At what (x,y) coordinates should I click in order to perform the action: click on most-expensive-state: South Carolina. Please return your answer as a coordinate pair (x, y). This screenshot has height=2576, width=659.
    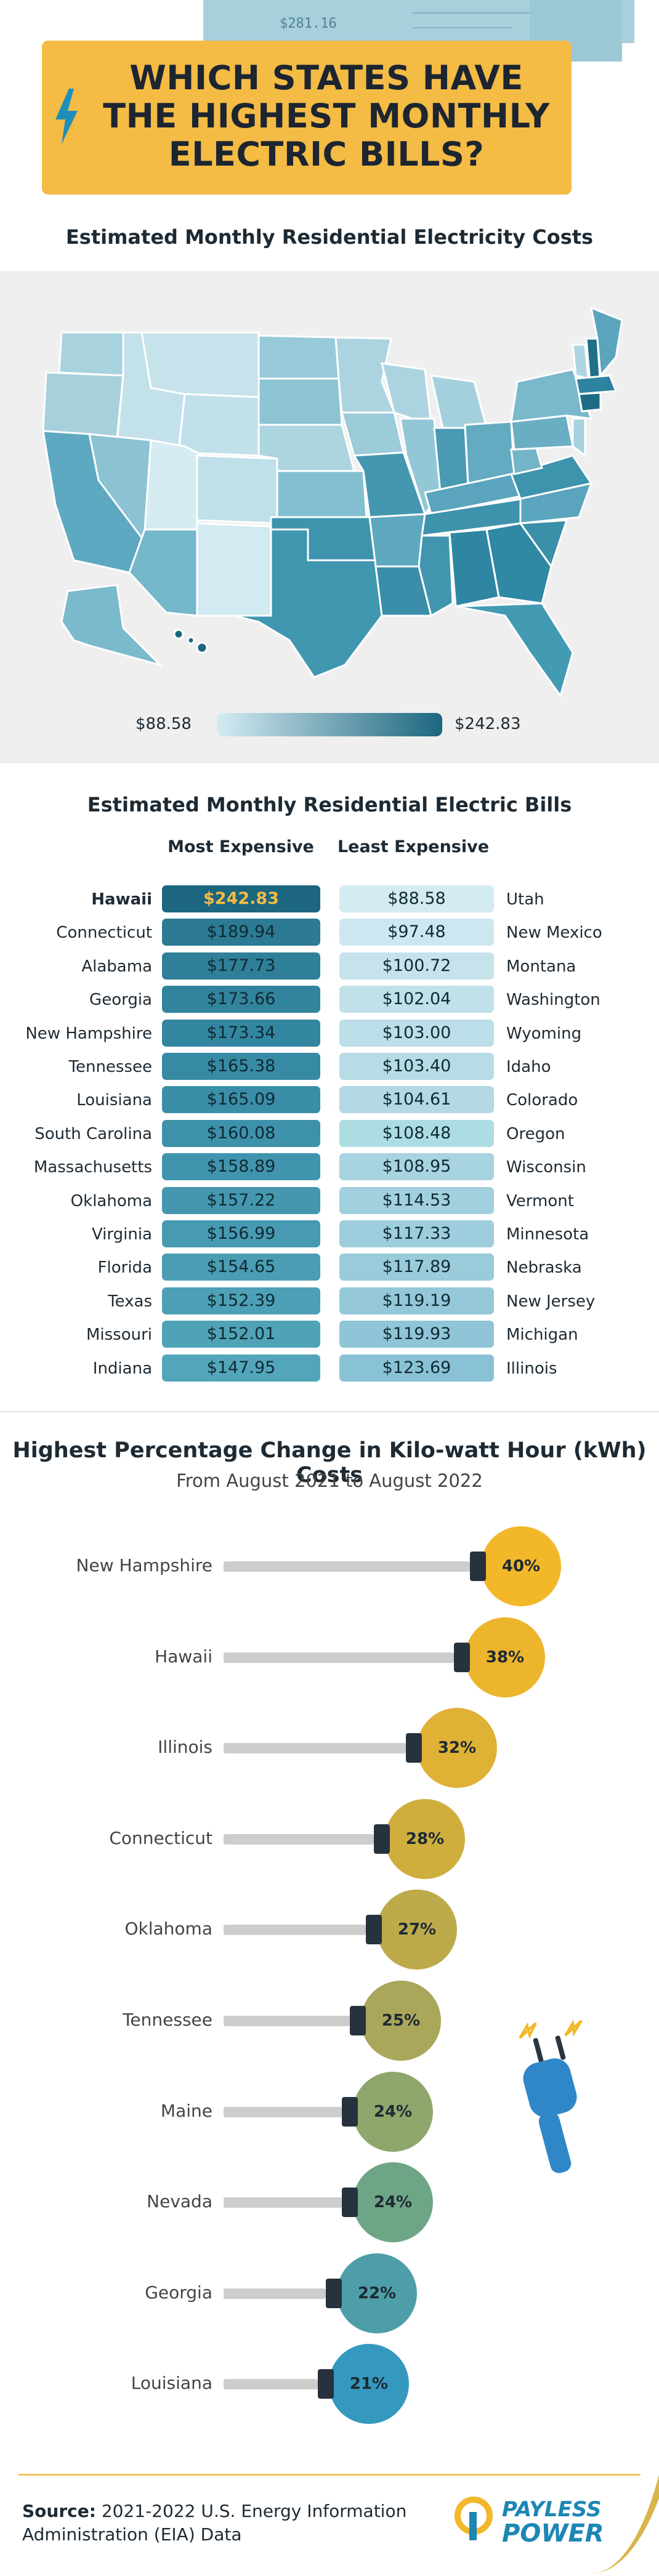
    Looking at the image, I should click on (93, 1133).